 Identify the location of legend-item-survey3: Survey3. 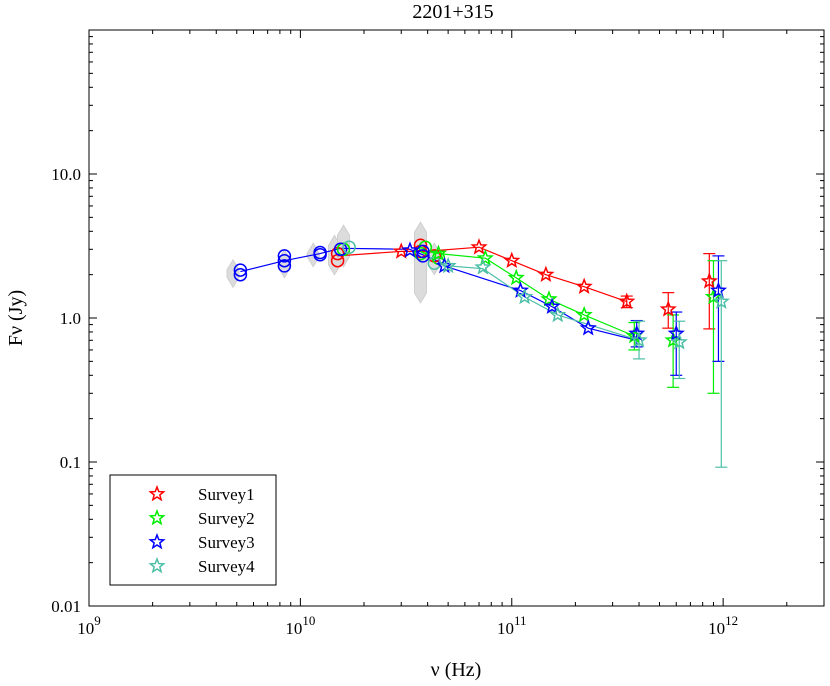
(201, 542).